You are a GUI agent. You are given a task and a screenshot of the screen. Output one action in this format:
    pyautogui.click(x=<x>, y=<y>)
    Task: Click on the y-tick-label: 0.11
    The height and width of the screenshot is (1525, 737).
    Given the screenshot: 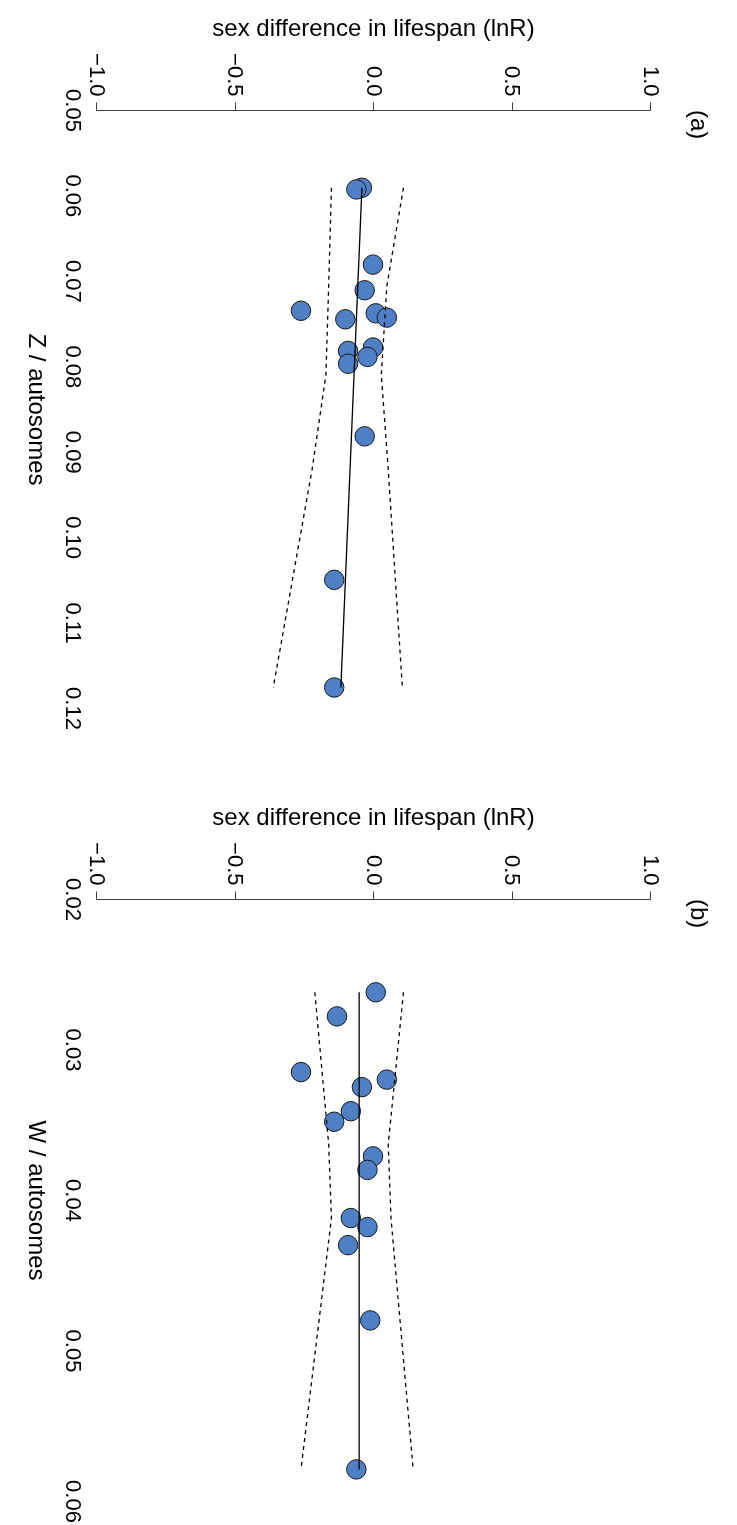 What is the action you would take?
    pyautogui.click(x=73, y=623)
    